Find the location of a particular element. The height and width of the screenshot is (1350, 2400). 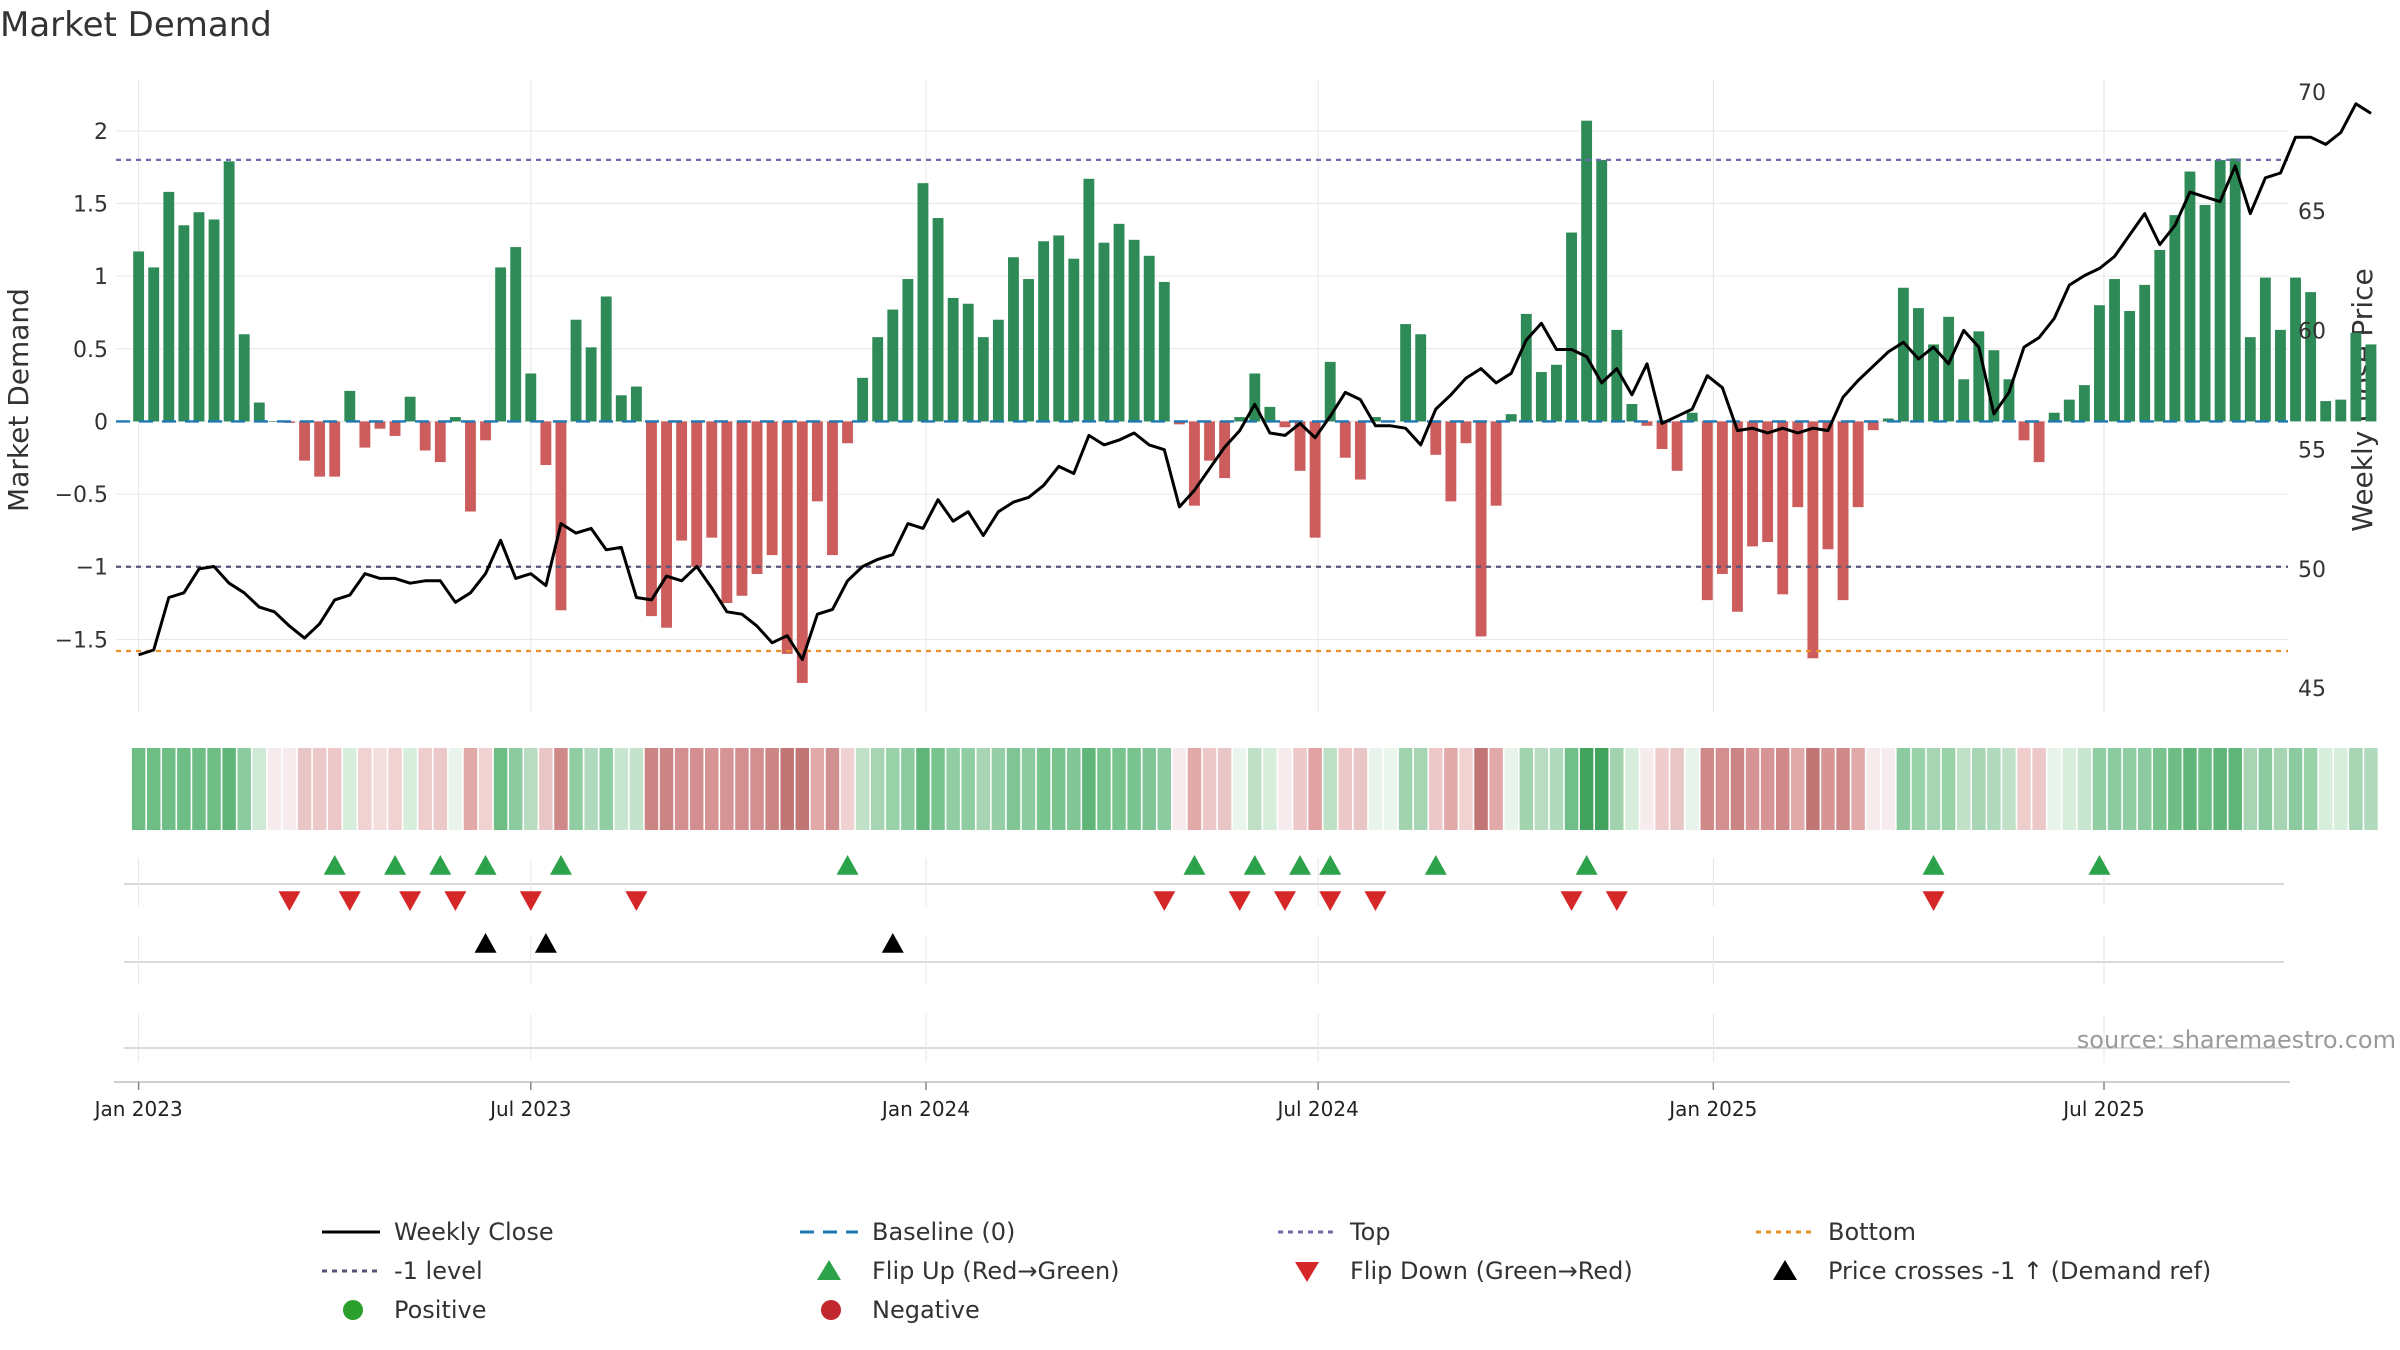

legend-item: Price crosses -1 ↑ (Demand ref) is located at coordinates (1992, 1271).